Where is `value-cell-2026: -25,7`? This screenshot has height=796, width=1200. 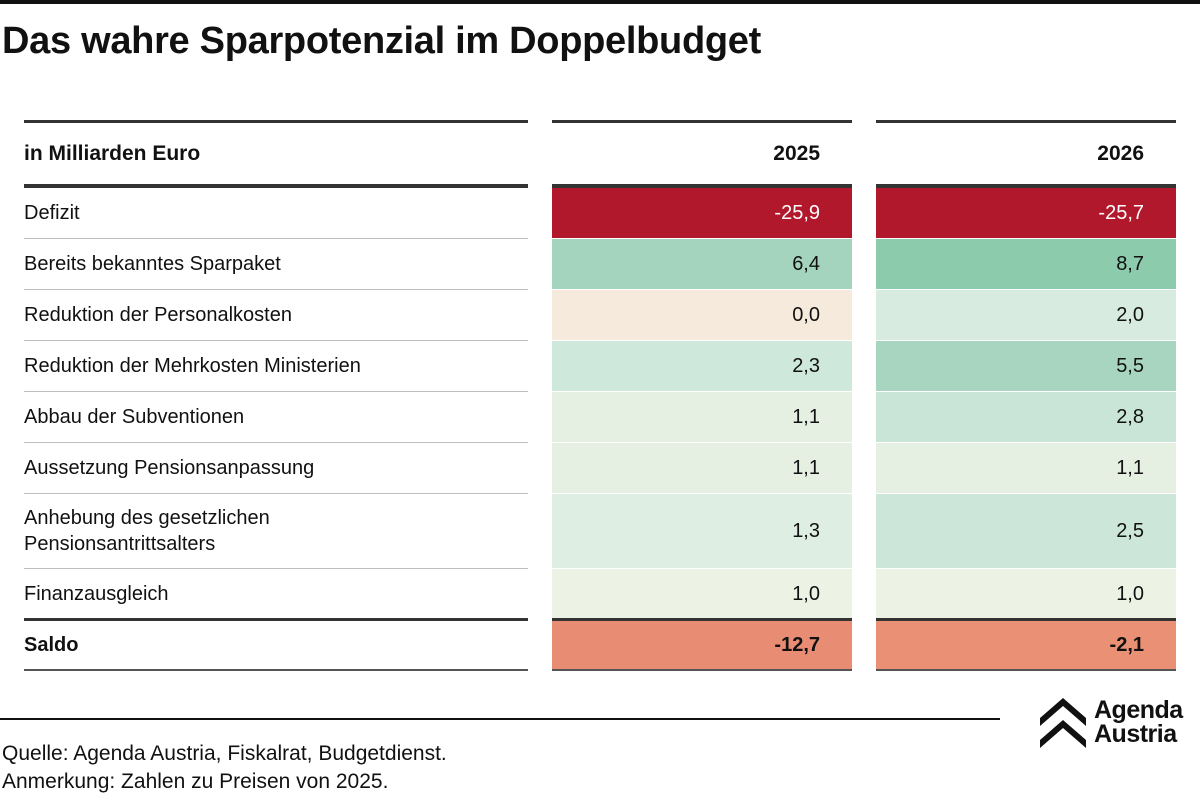 value-cell-2026: -25,7 is located at coordinates (1026, 213).